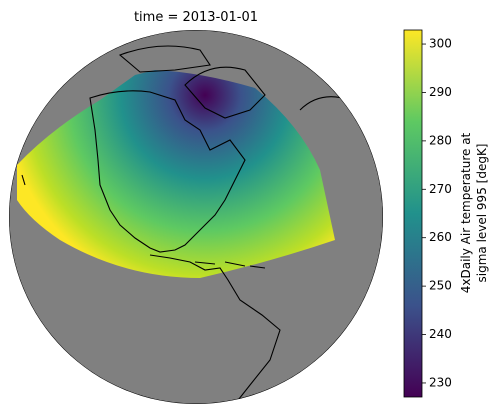 The image size is (504, 409). Describe the element at coordinates (440, 334) in the screenshot. I see `colorbar-tick-label: 240` at that location.